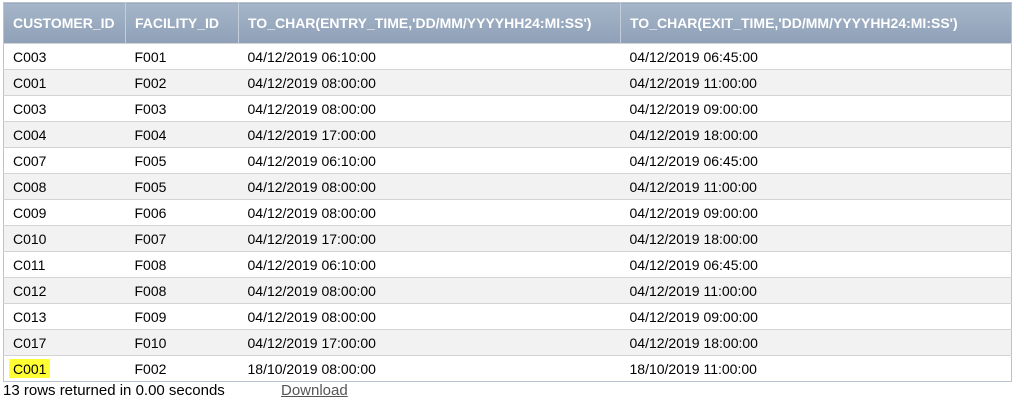 The height and width of the screenshot is (407, 1024). Describe the element at coordinates (64, 134) in the screenshot. I see `customer-id-cell: C004` at that location.